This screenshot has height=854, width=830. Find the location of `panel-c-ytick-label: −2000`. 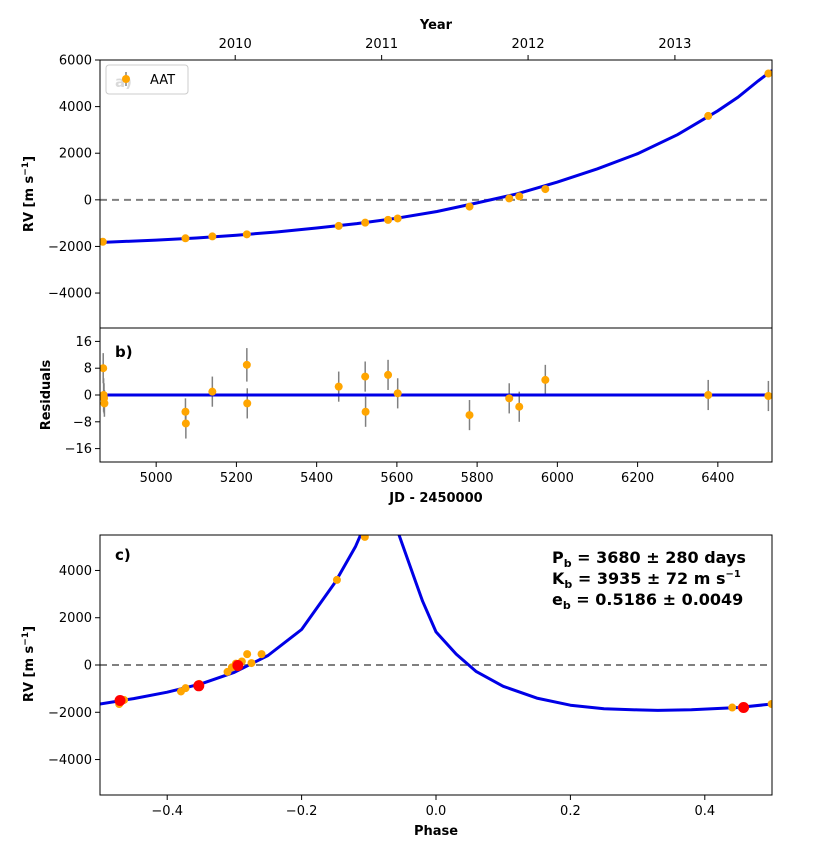

panel-c-ytick-label: −2000 is located at coordinates (70, 713).